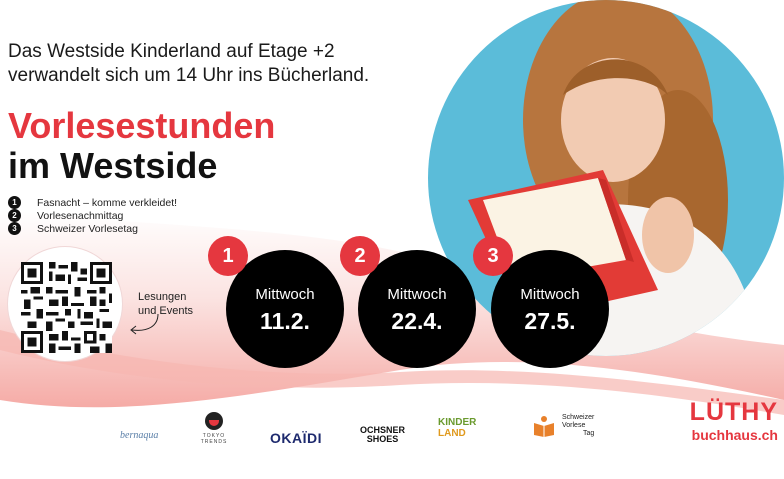 This screenshot has width=784, height=479. Describe the element at coordinates (144, 324) in the screenshot. I see `curved-arrow-icon` at that location.